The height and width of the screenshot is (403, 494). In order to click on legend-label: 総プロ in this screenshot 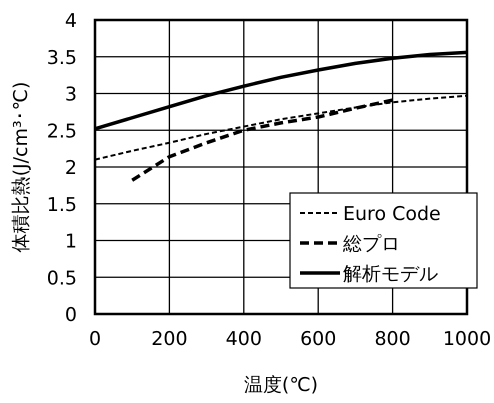, I will do `click(371, 244)`.